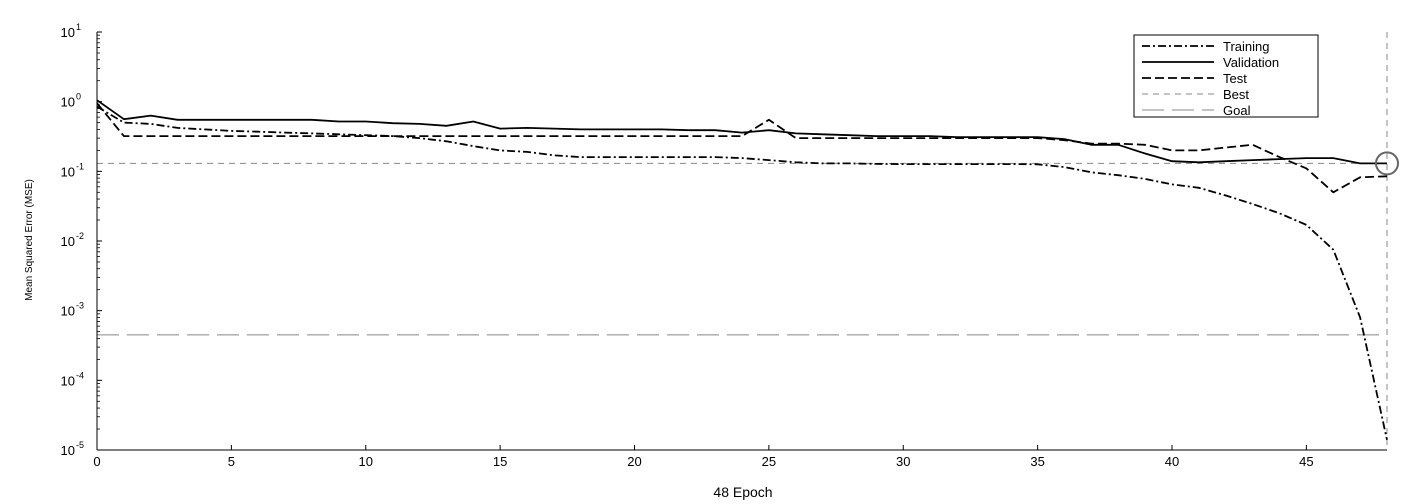 Image resolution: width=1407 pixels, height=504 pixels. I want to click on legend-label-best: Best, so click(1236, 94).